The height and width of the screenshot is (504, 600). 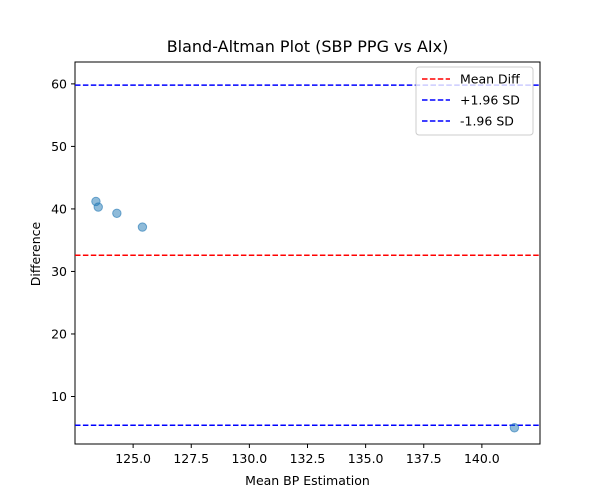 I want to click on y-tick-label: 20, so click(x=59, y=333).